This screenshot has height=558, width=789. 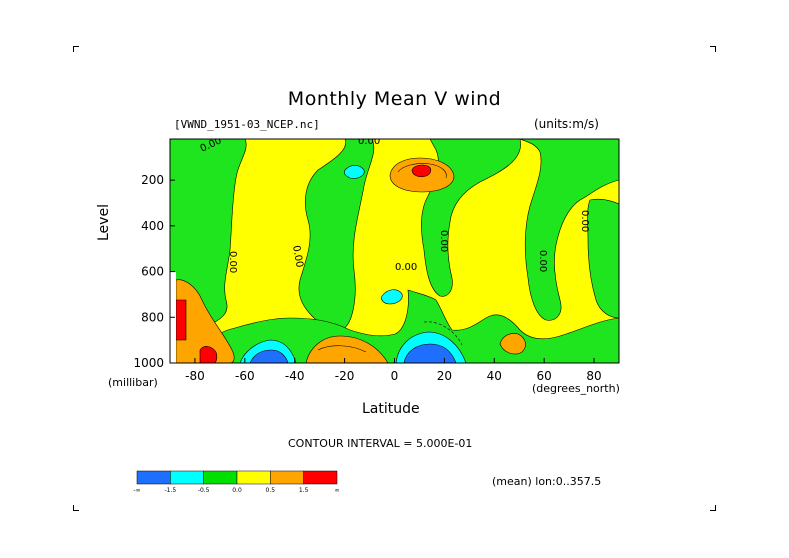 I want to click on field-green-right, so click(x=569, y=230).